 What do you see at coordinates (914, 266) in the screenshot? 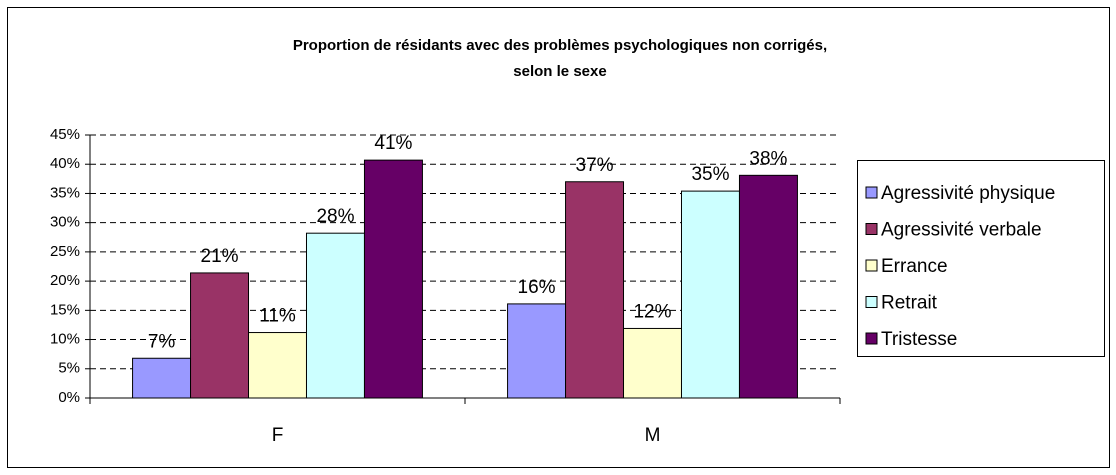
I see `legend-label: Errance` at bounding box center [914, 266].